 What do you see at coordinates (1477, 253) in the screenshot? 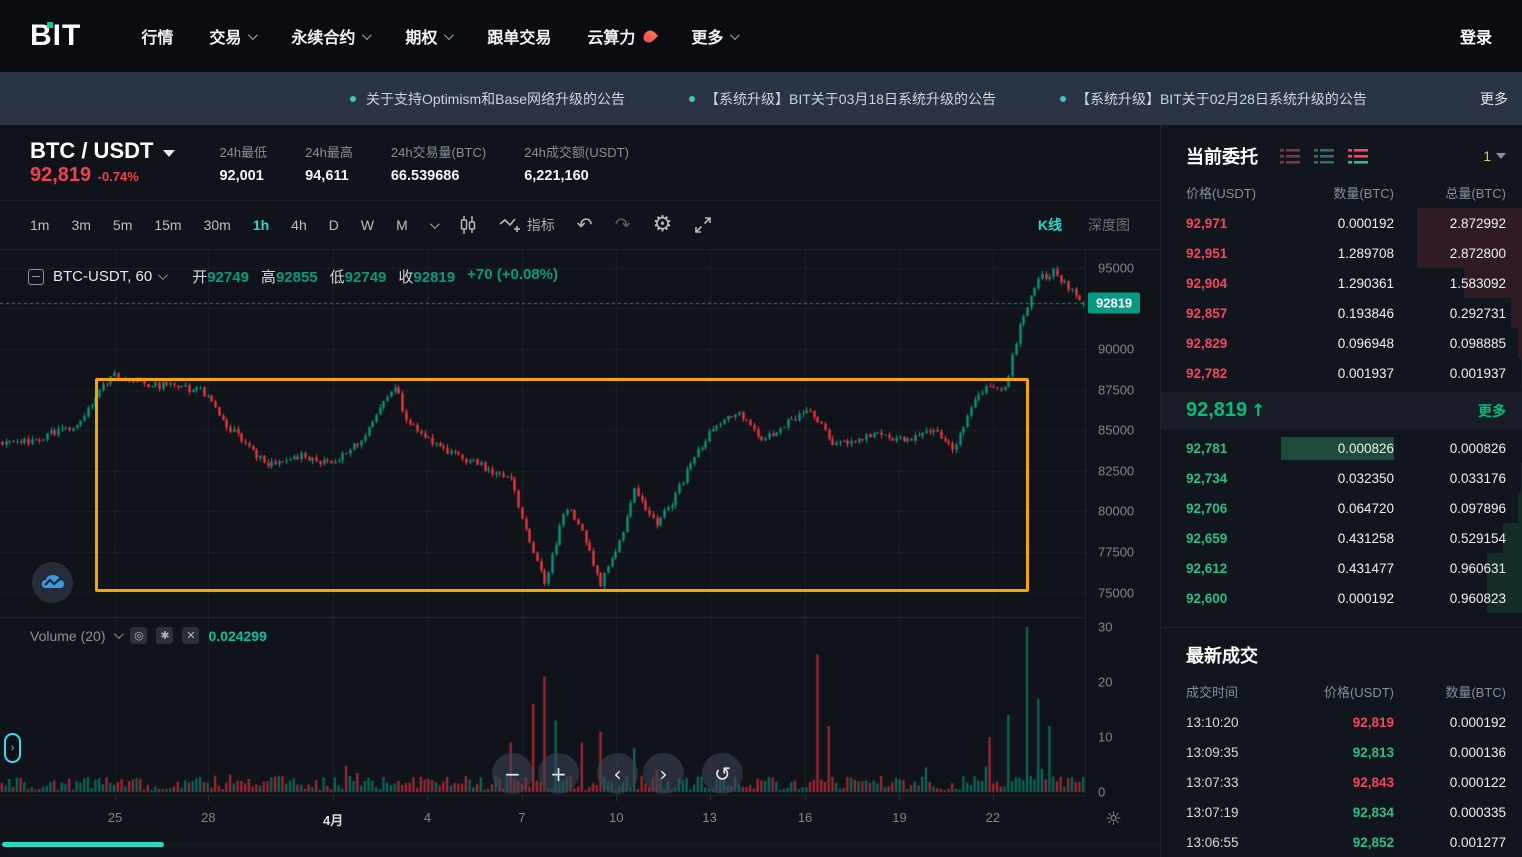
I see `order-total: 2.872800` at bounding box center [1477, 253].